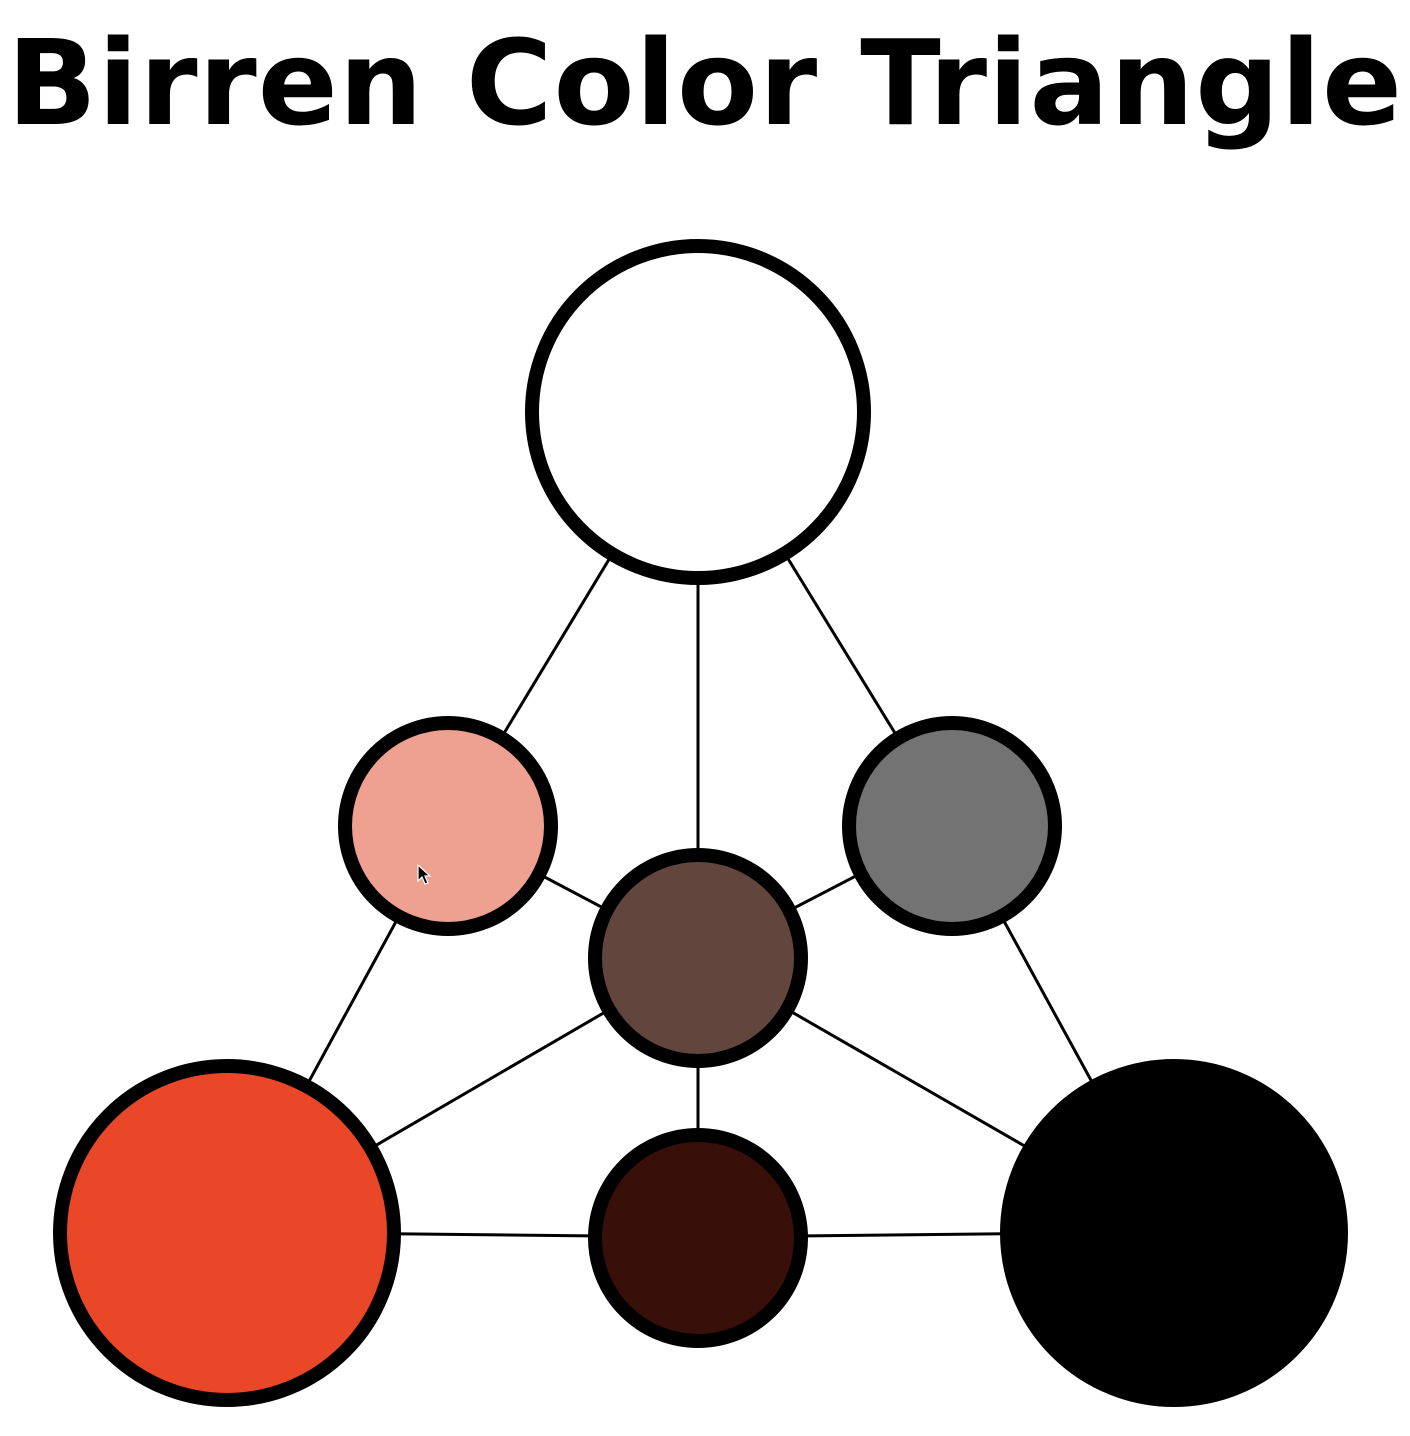  I want to click on shade-swatch, so click(698, 1238).